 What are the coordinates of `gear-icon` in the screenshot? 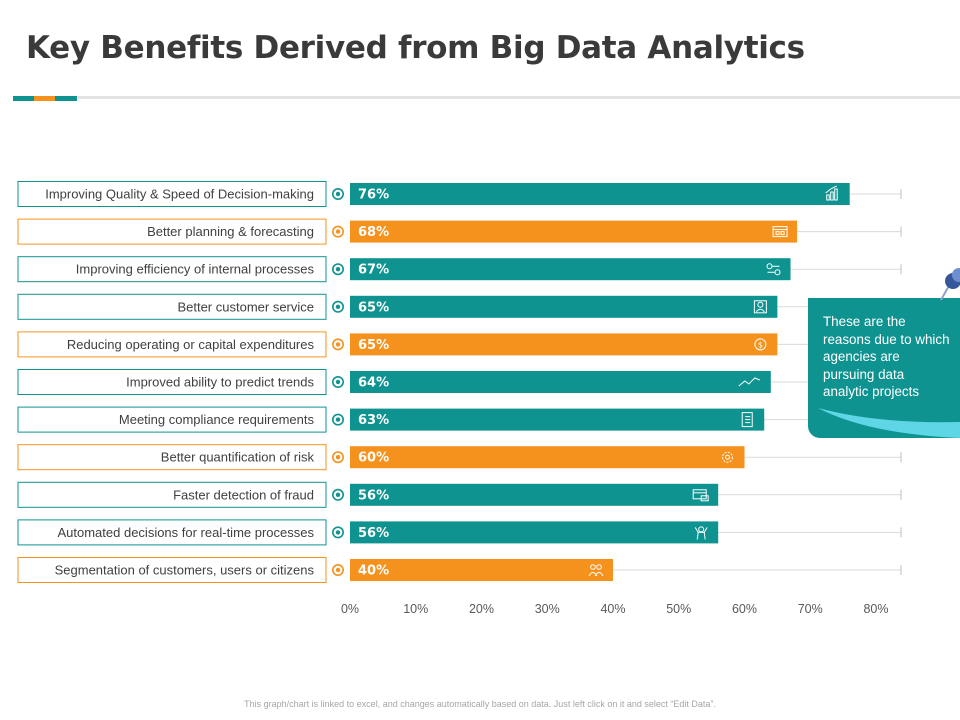 It's located at (727, 457).